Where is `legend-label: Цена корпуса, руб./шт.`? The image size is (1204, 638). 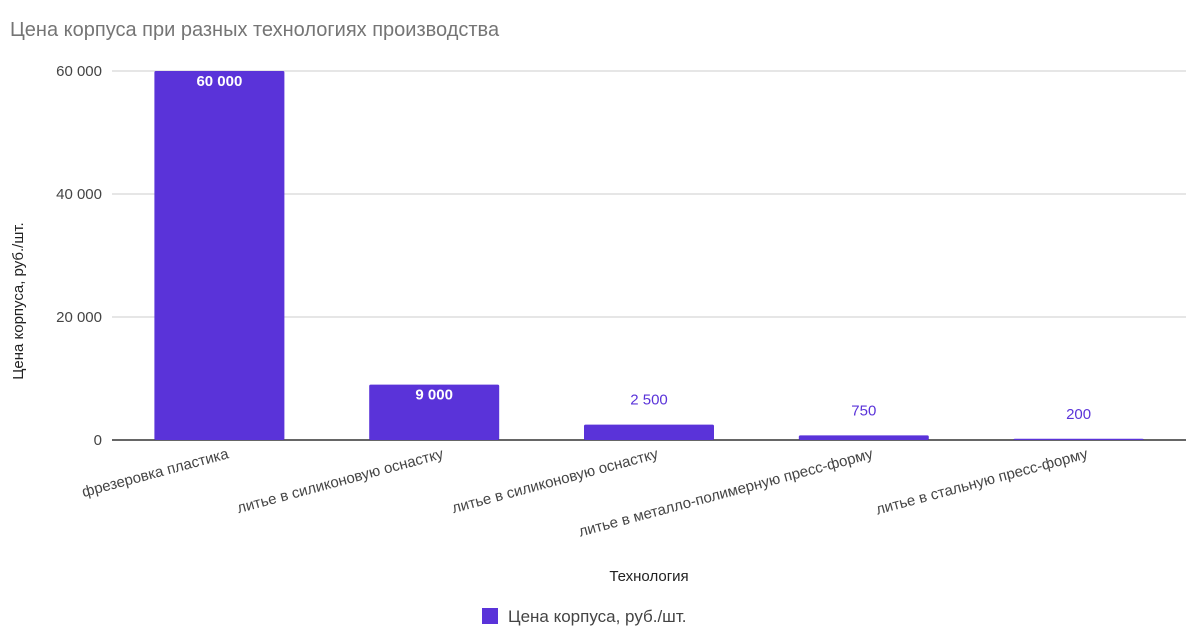 legend-label: Цена корпуса, руб./шт. is located at coordinates (597, 616).